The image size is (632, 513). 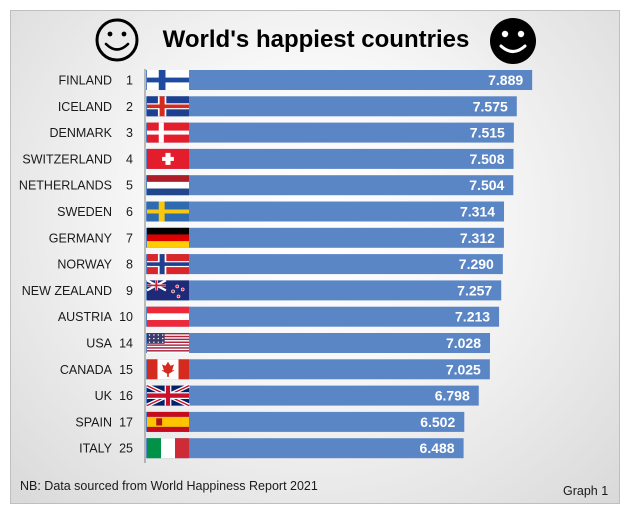 I want to click on bar-row-germany: GERMANY 7 7.312, so click(x=276, y=237).